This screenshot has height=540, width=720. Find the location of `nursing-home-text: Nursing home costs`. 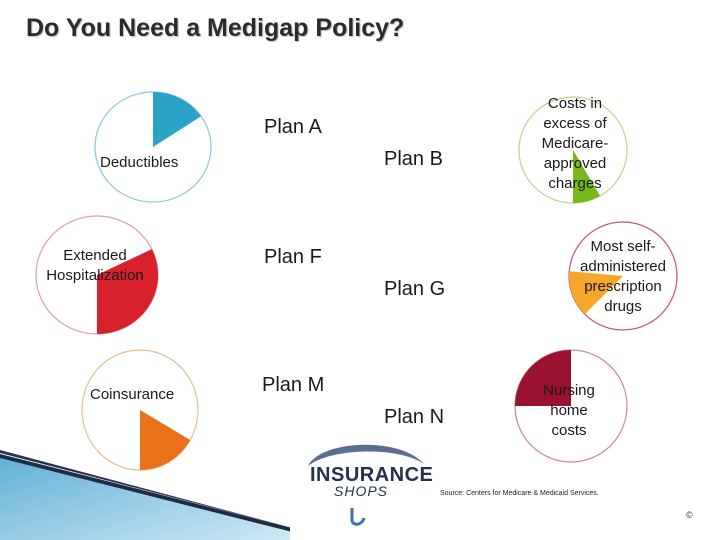

nursing-home-text: Nursing home costs is located at coordinates (569, 410).